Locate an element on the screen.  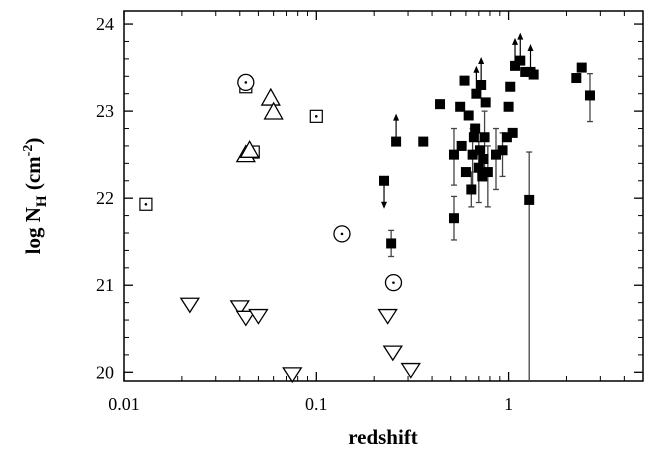
x-axis-title: redshift is located at coordinates (383, 437).